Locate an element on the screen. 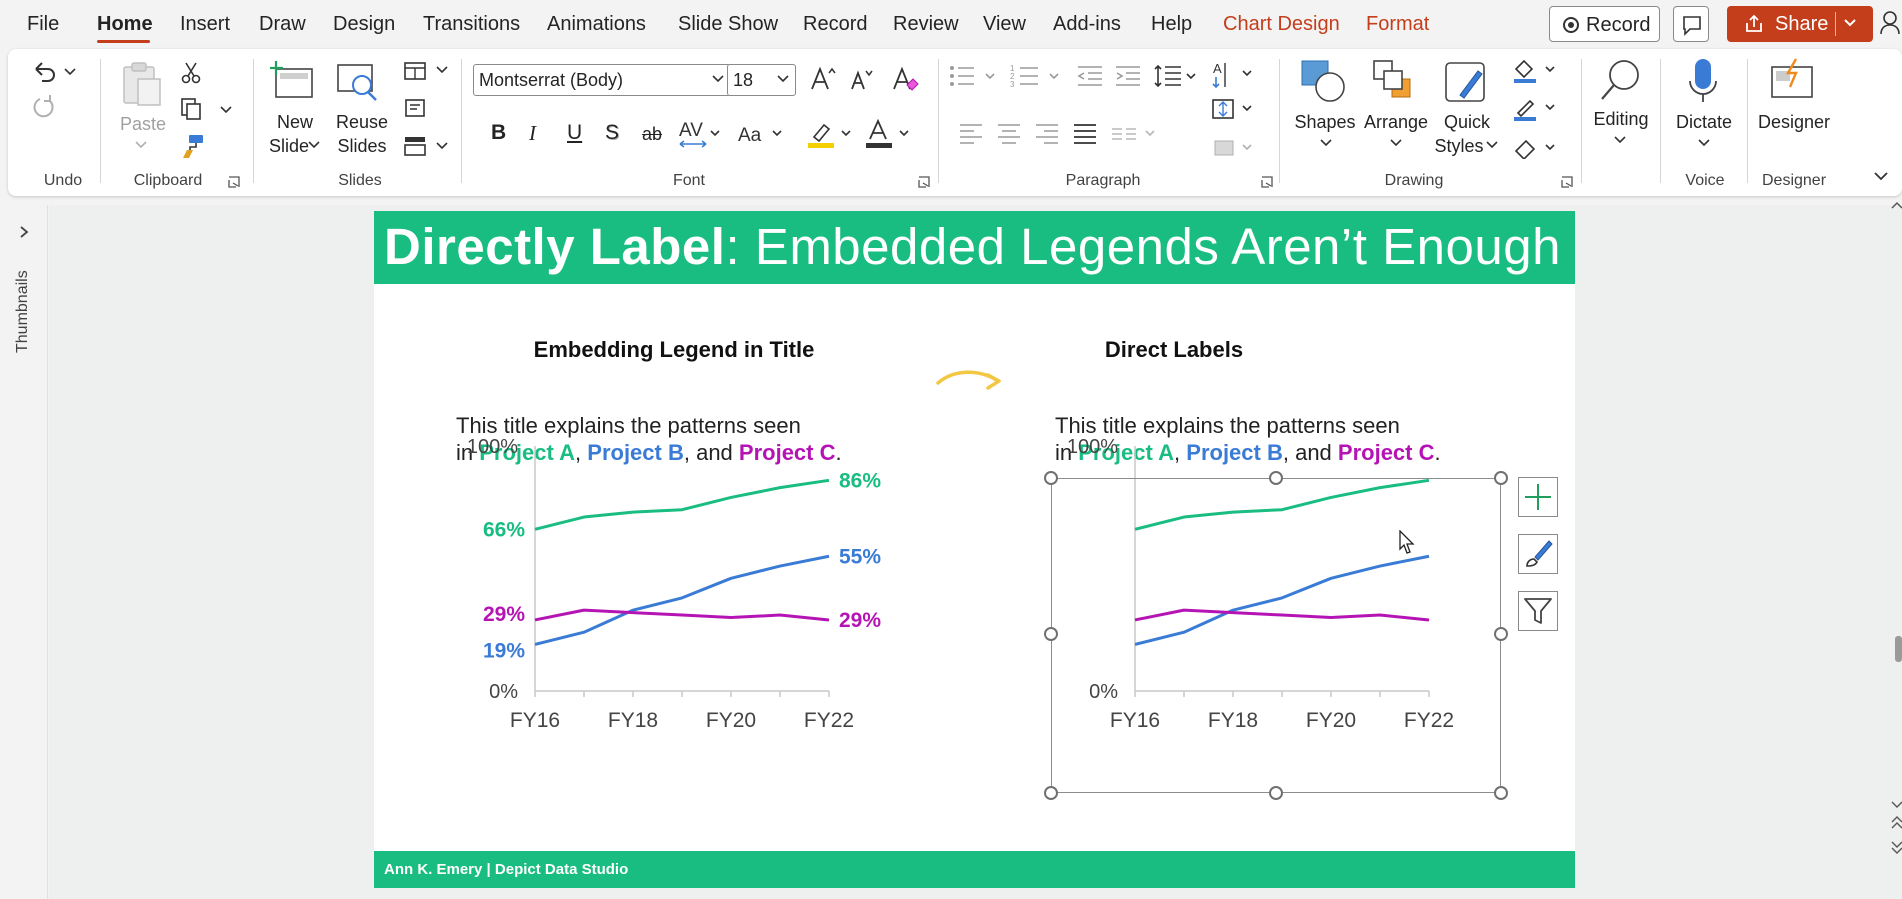 The width and height of the screenshot is (1902, 899). thumbnails-label: Thumbnails is located at coordinates (22, 311).